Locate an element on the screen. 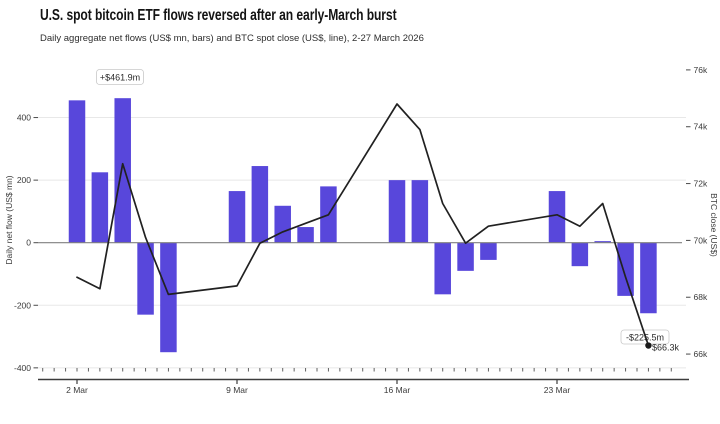  y-axis-left-tick-label: 0 is located at coordinates (28, 243).